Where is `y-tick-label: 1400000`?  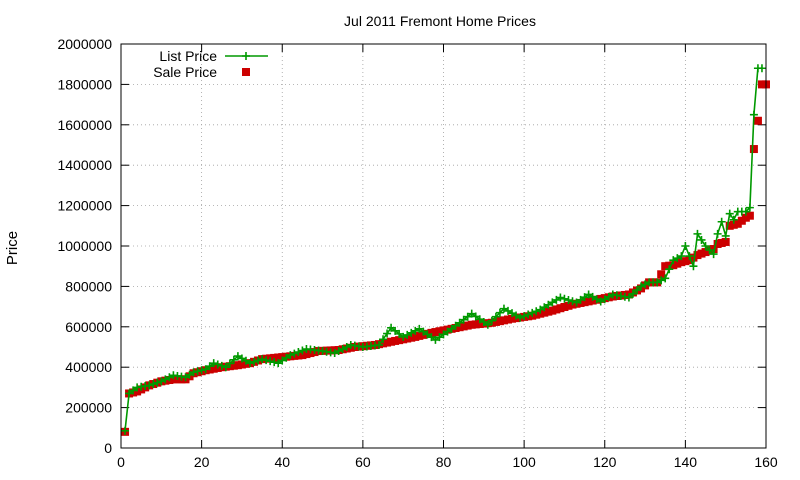 y-tick-label: 1400000 is located at coordinates (84, 165).